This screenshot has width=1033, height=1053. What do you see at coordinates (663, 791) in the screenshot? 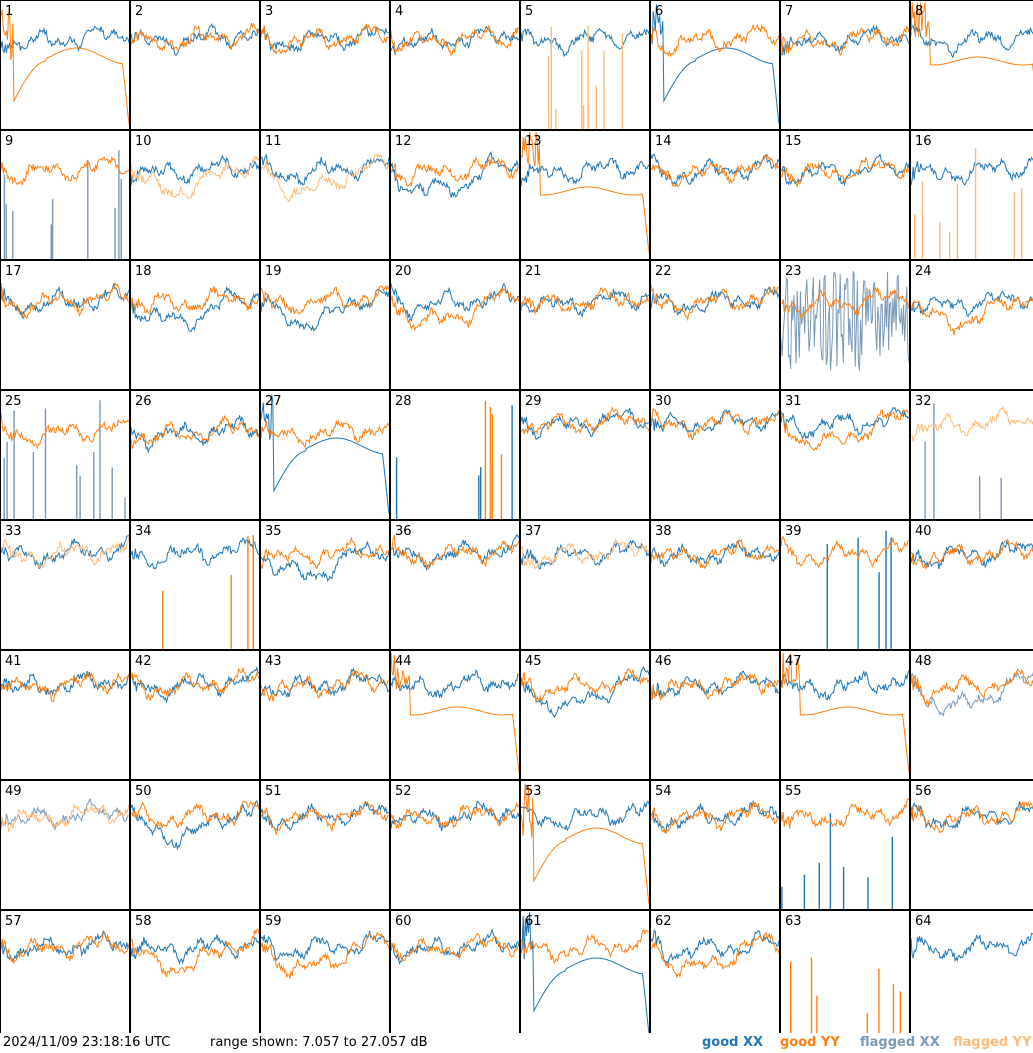
I see `panel-label: 54` at bounding box center [663, 791].